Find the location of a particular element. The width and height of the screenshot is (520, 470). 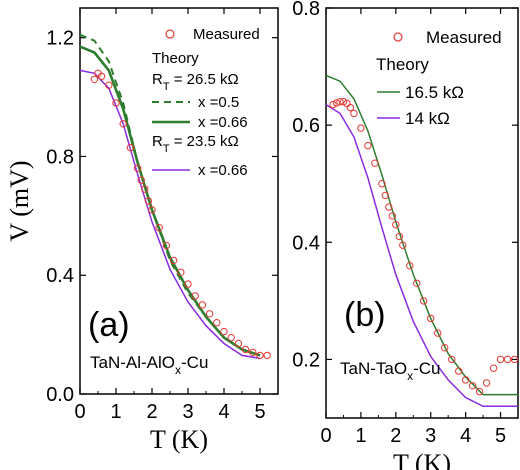

legend-rt2-label-sub: T is located at coordinates (166, 149).